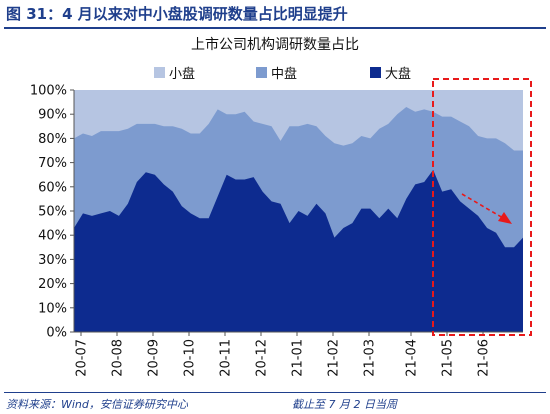  Describe the element at coordinates (370, 358) in the screenshot. I see `x-tick-label: 21-03` at that location.